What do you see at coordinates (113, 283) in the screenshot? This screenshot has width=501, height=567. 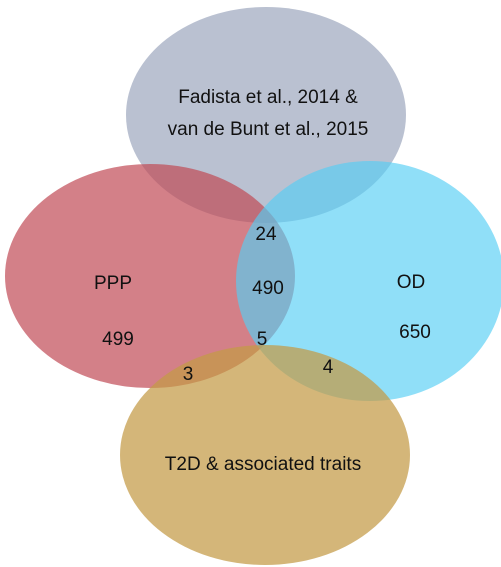 I see `set-label: PPP` at bounding box center [113, 283].